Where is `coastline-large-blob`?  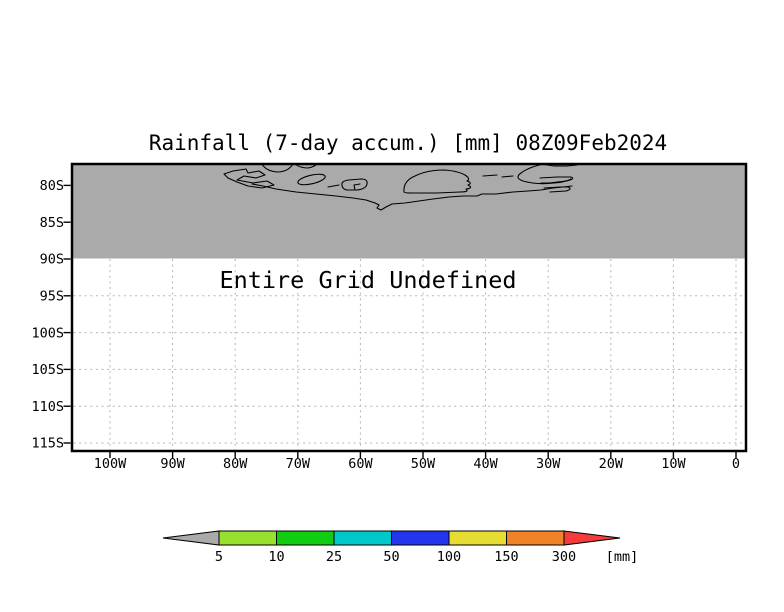 coastline-large-blob is located at coordinates (437, 181).